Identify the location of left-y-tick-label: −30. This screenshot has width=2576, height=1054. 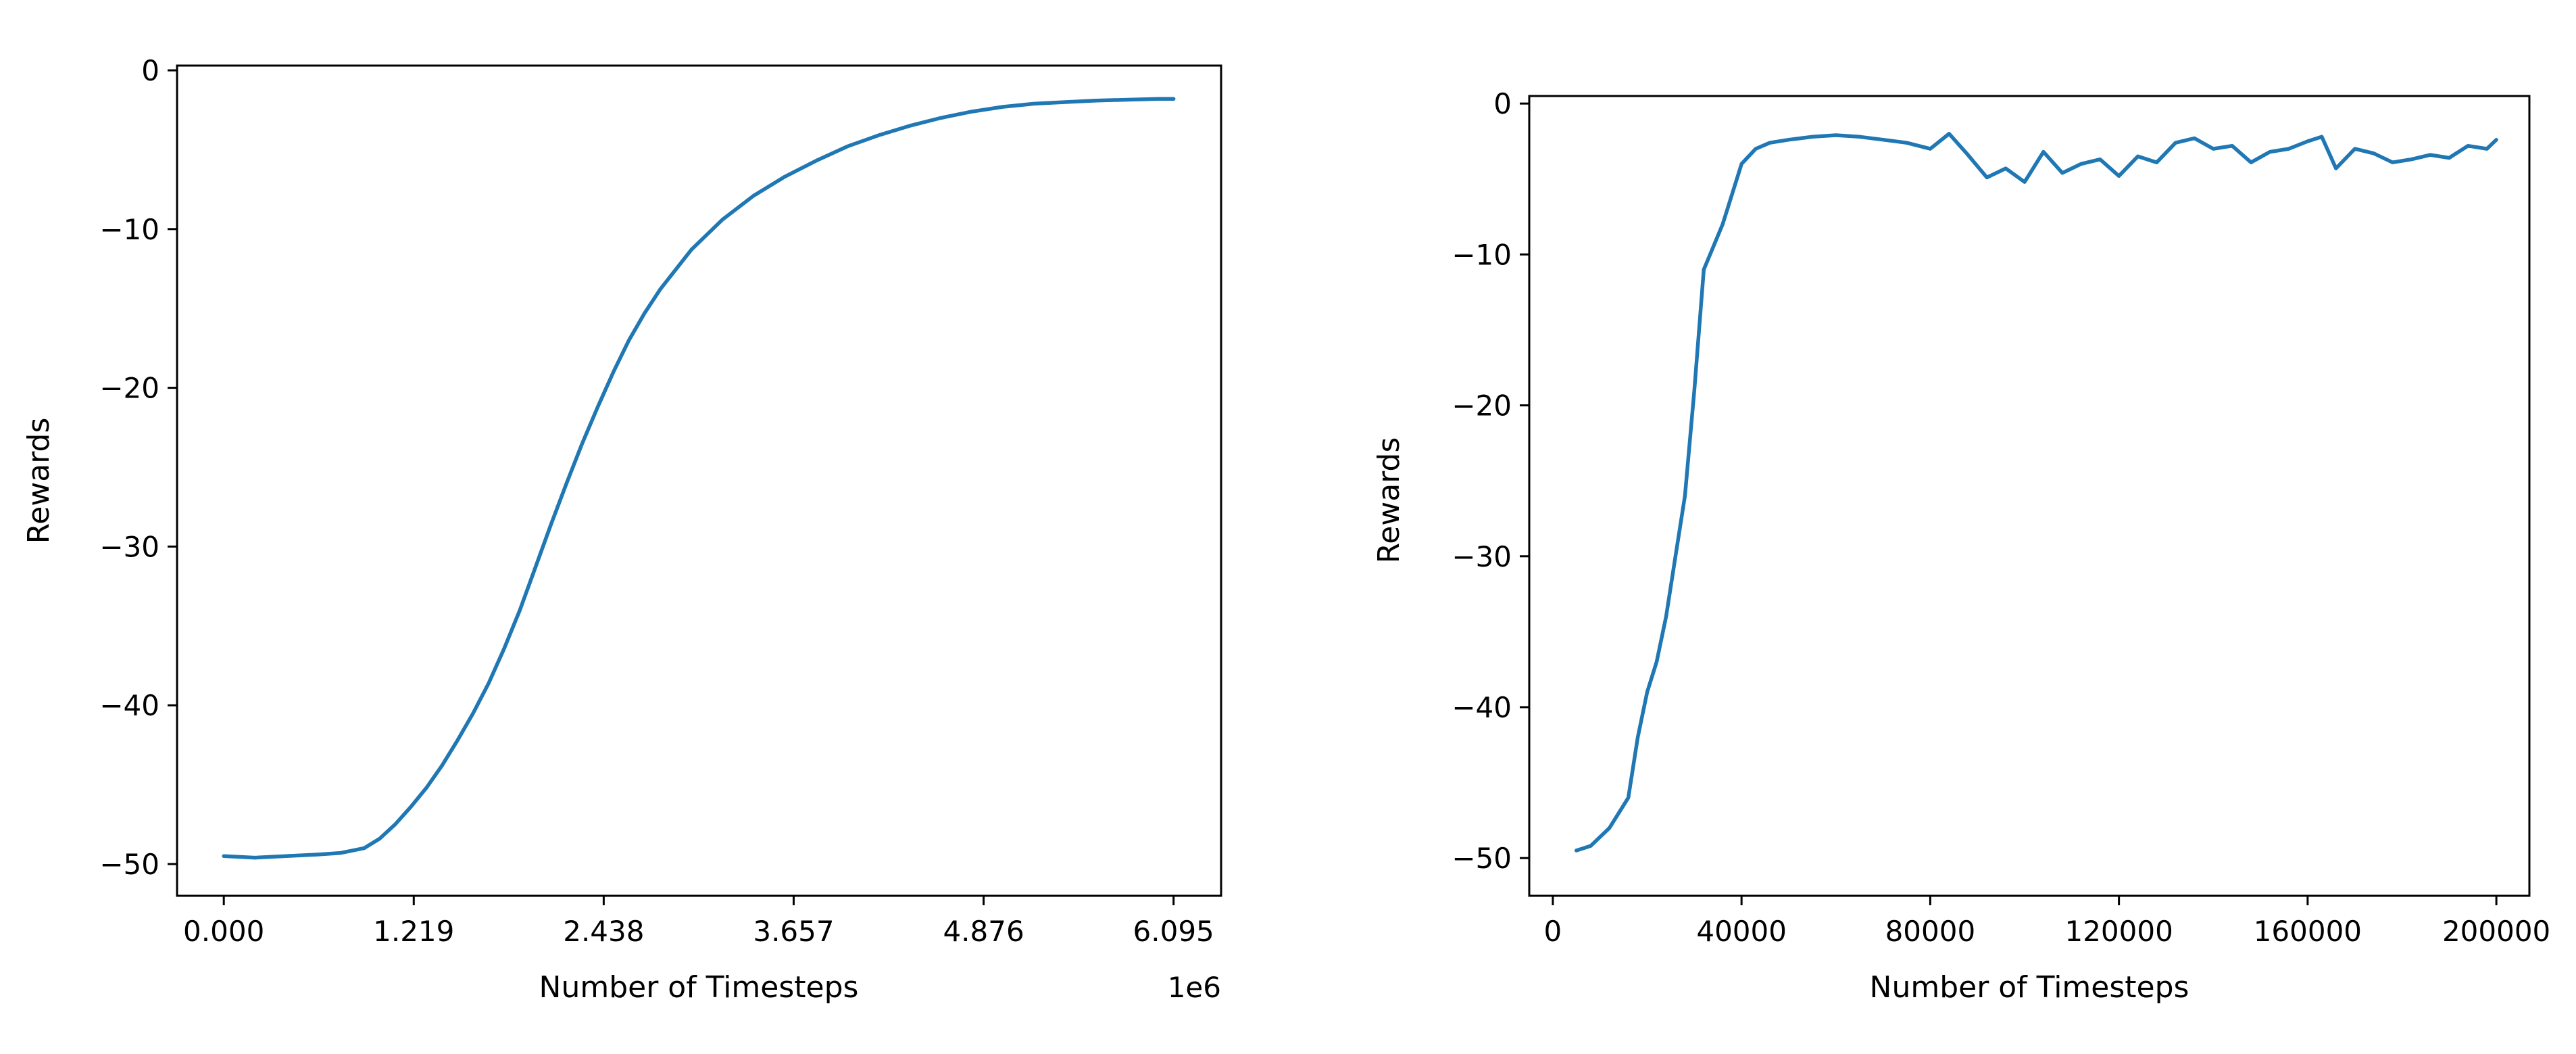
(129, 546).